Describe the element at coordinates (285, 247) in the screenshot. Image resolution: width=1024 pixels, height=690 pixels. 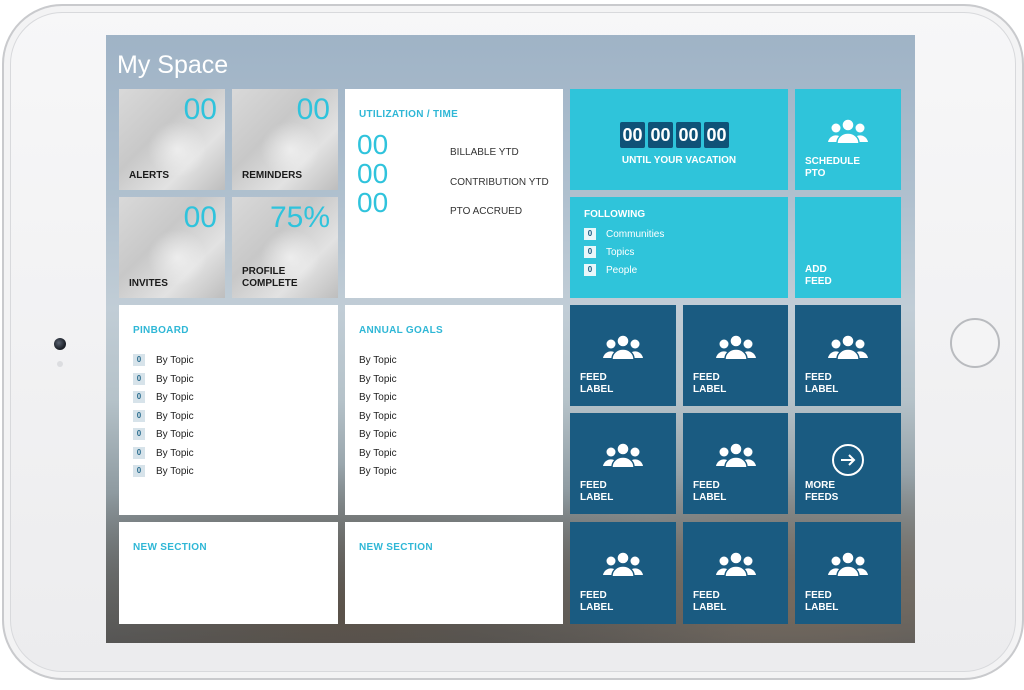
I see `profile-complete-tile: 75% PROFILE COMPLETE` at that location.